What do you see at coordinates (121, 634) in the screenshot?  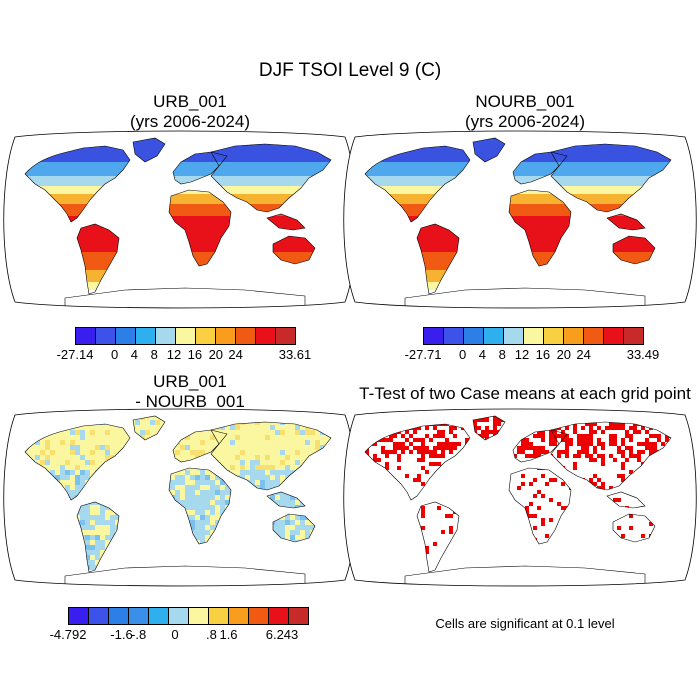 I see `colorbar-tick-label: -1.6` at bounding box center [121, 634].